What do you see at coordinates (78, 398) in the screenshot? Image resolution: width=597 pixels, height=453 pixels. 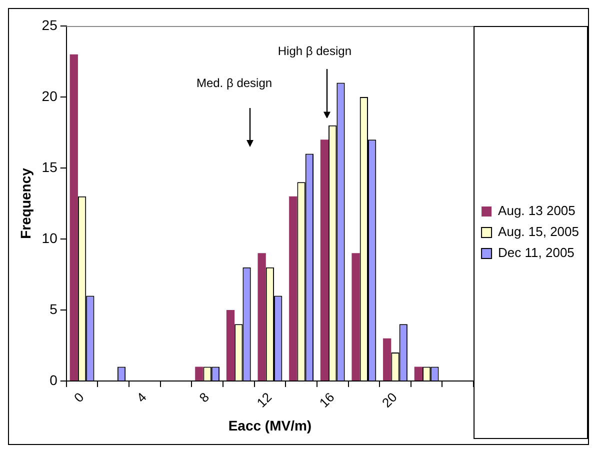 I see `x-tick-label: 0` at bounding box center [78, 398].